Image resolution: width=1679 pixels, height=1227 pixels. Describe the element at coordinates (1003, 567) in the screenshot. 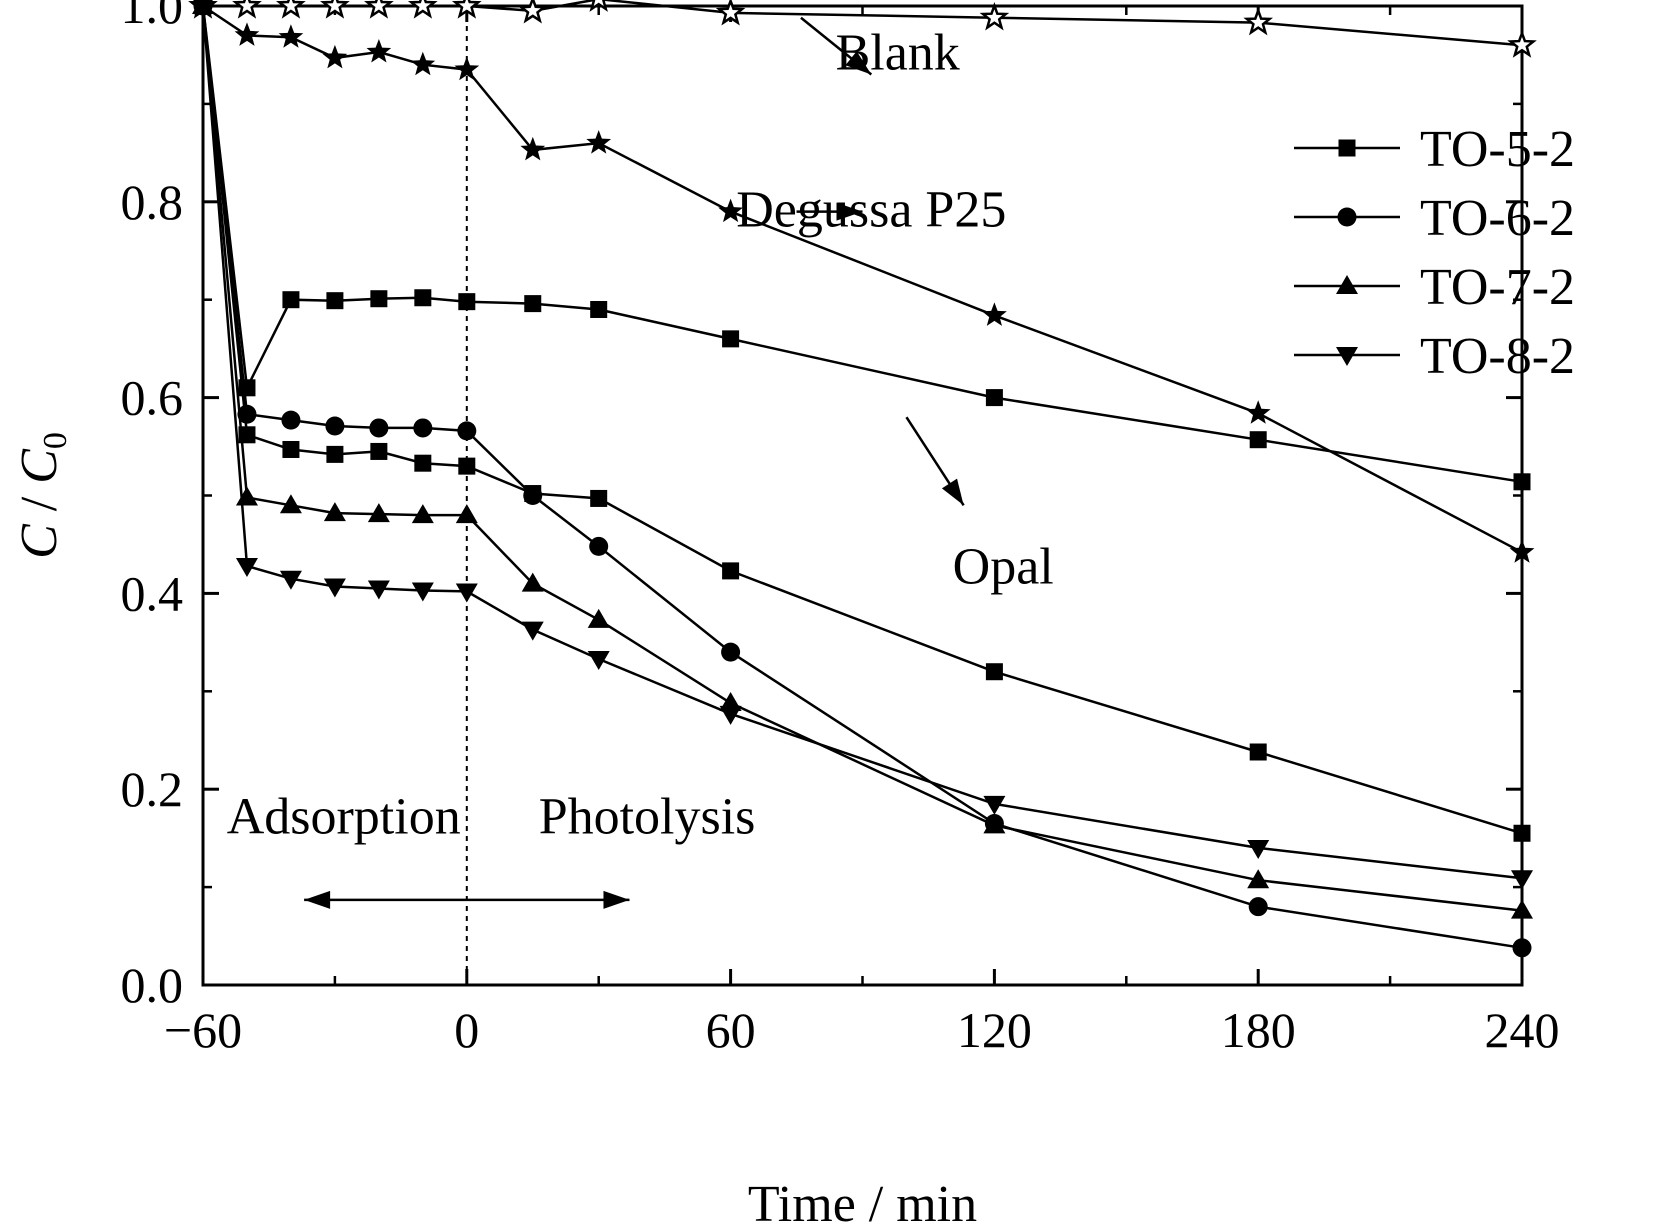

I see `annotation-opal: Opal` at that location.